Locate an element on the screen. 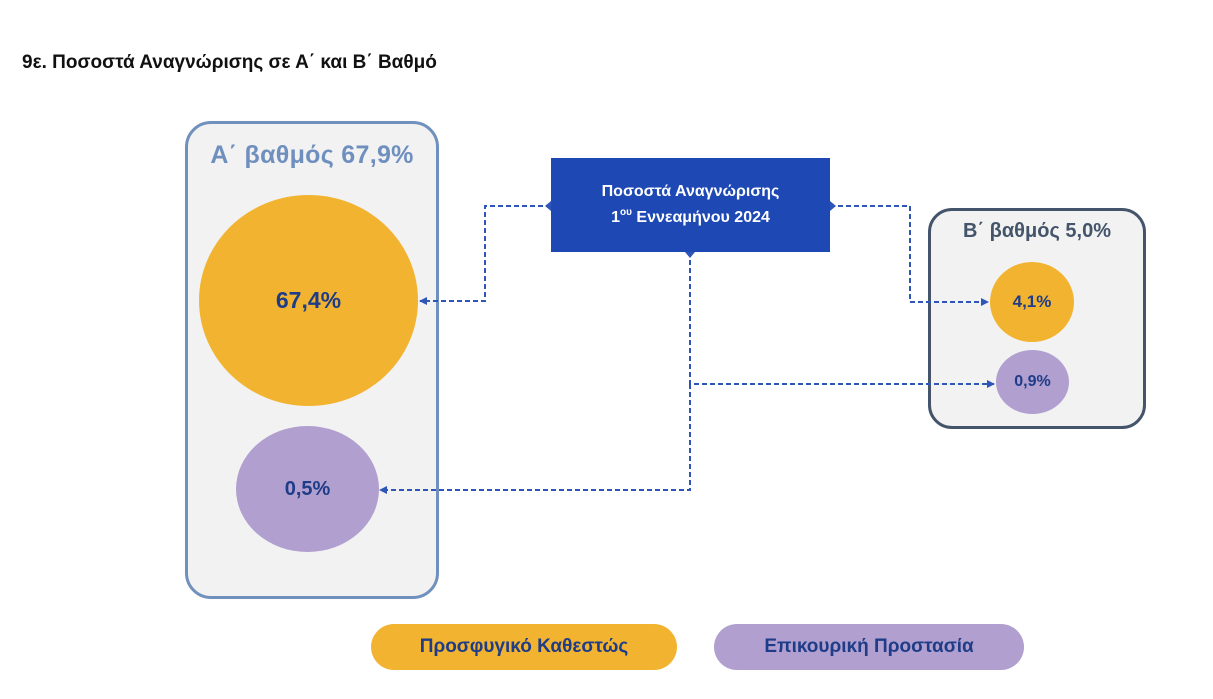 Image resolution: width=1213 pixels, height=699 pixels. connector-to-b-subsidiary is located at coordinates (842, 320).